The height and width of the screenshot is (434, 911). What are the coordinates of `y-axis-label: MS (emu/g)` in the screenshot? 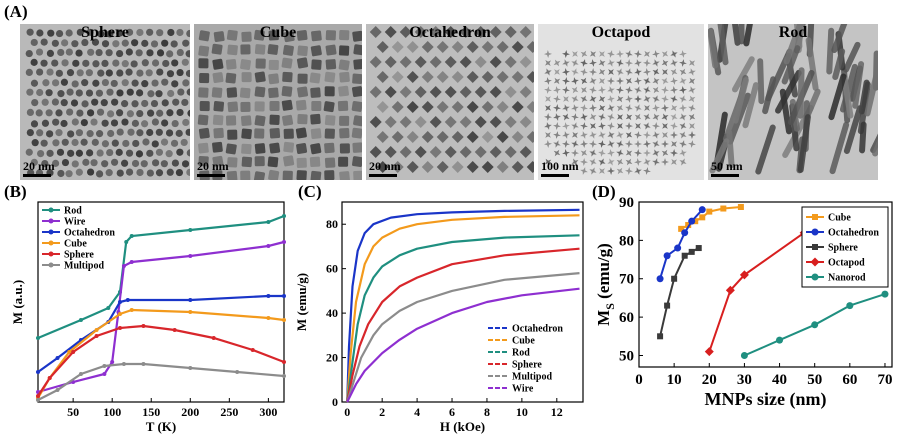 It's located at (605, 284).